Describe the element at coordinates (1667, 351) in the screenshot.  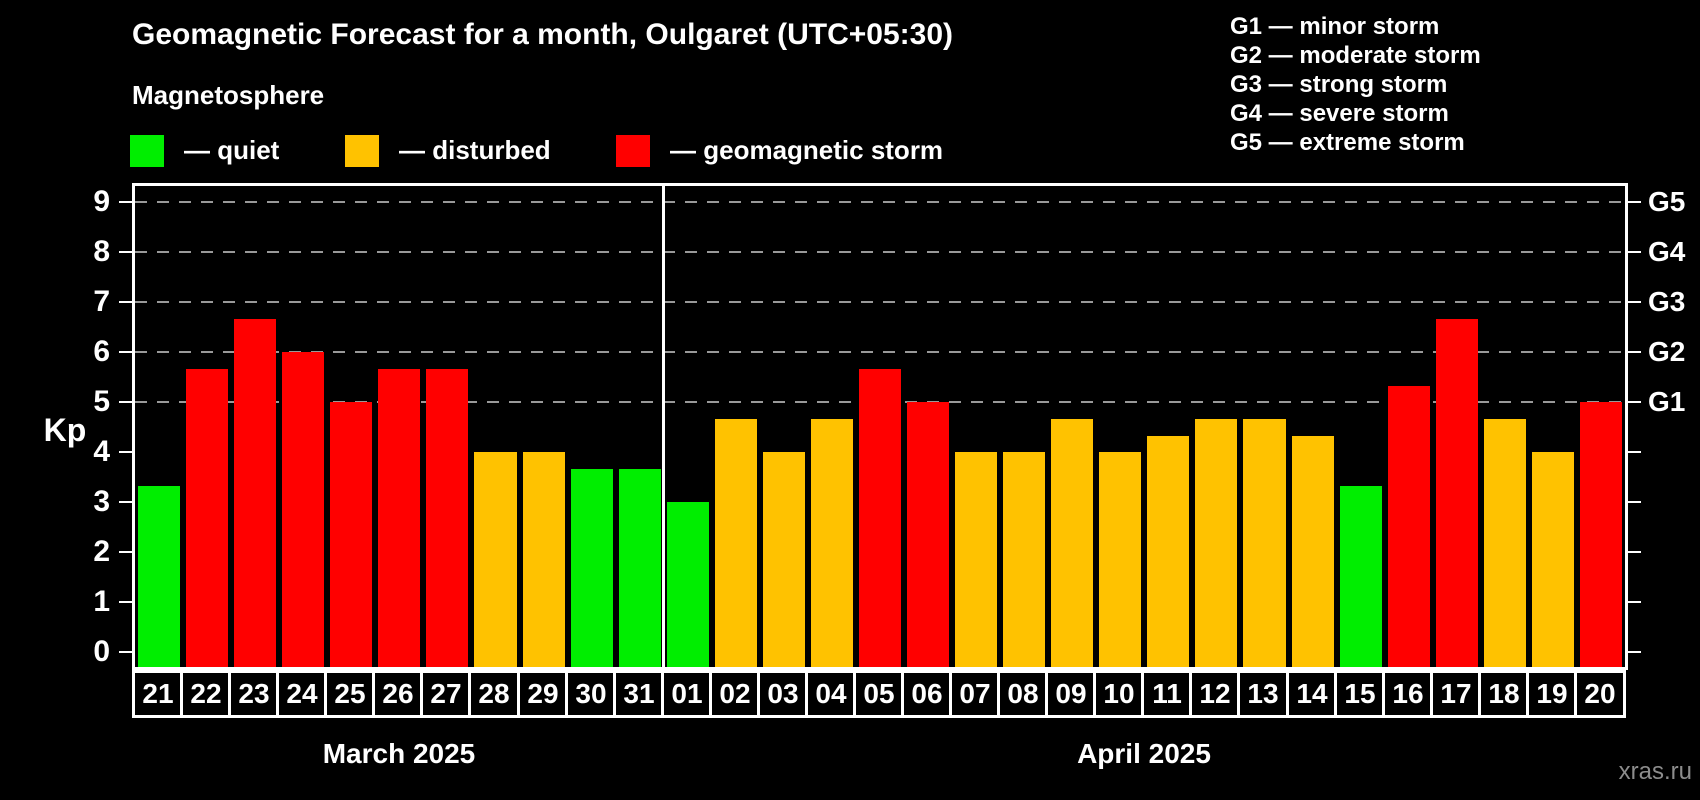
I see `g-axis-label-g2: G2` at that location.